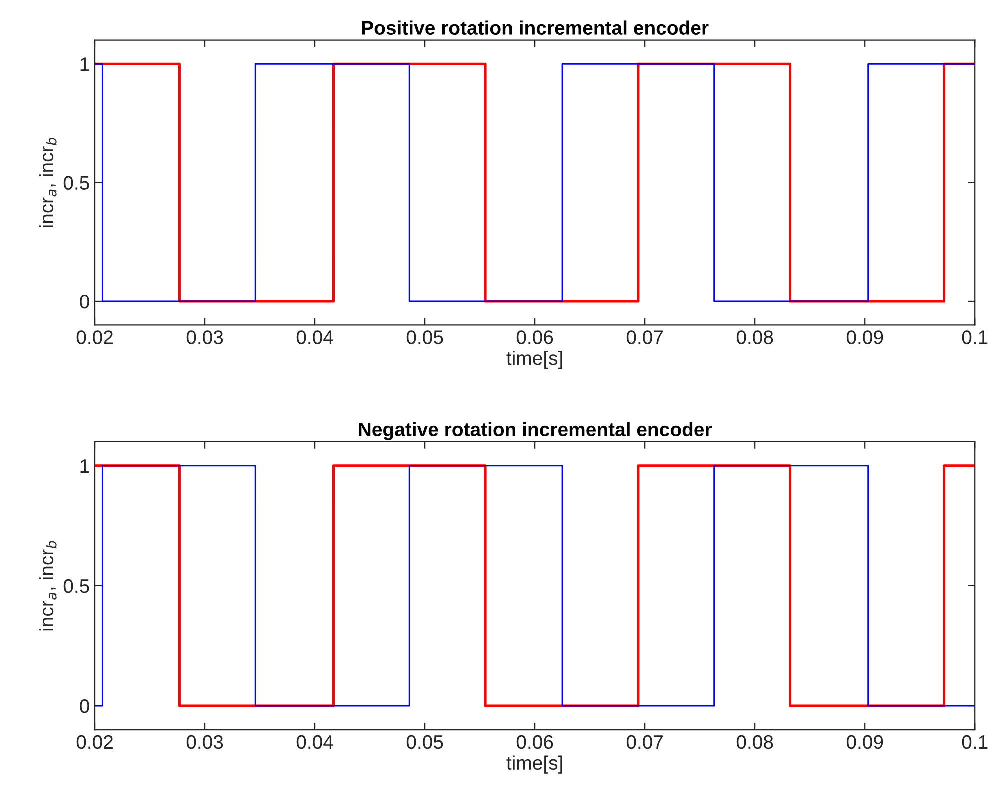 The width and height of the screenshot is (995, 807). Describe the element at coordinates (535, 27) in the screenshot. I see `chart-title: Positive rotation incremental encoder` at that location.